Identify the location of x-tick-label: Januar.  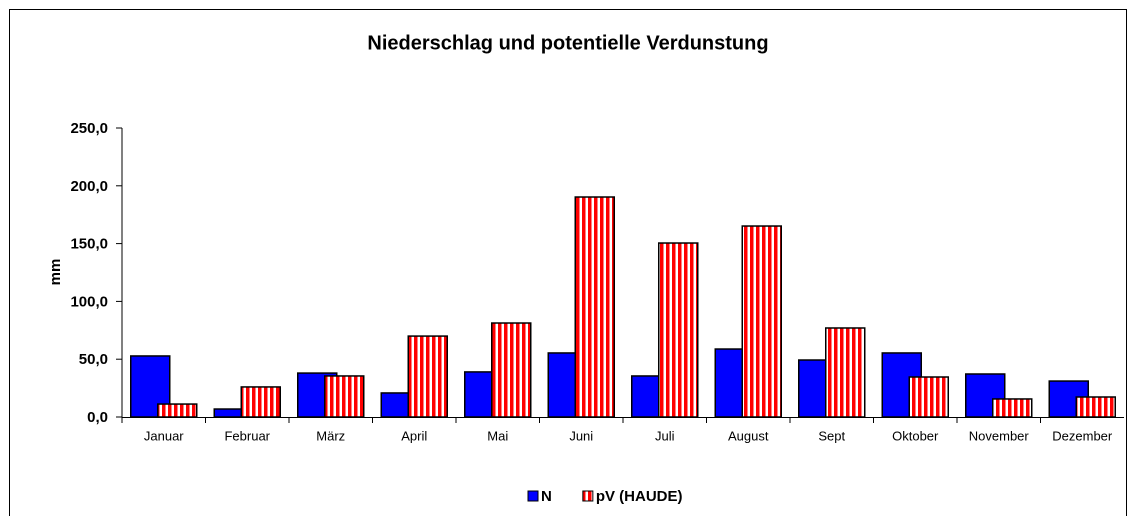
(164, 435).